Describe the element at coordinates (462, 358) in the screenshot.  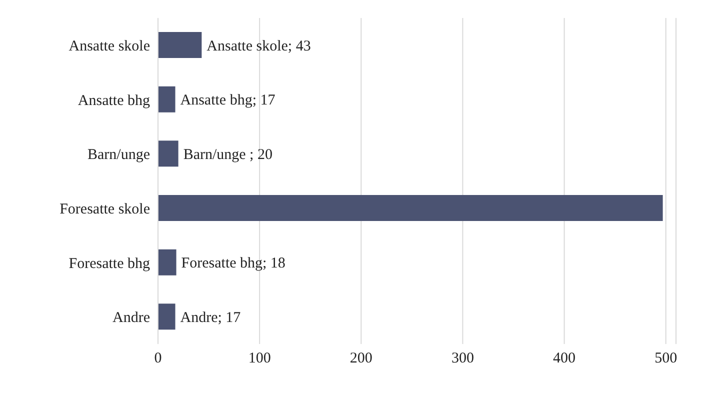
I see `x-tick-label: 300` at that location.